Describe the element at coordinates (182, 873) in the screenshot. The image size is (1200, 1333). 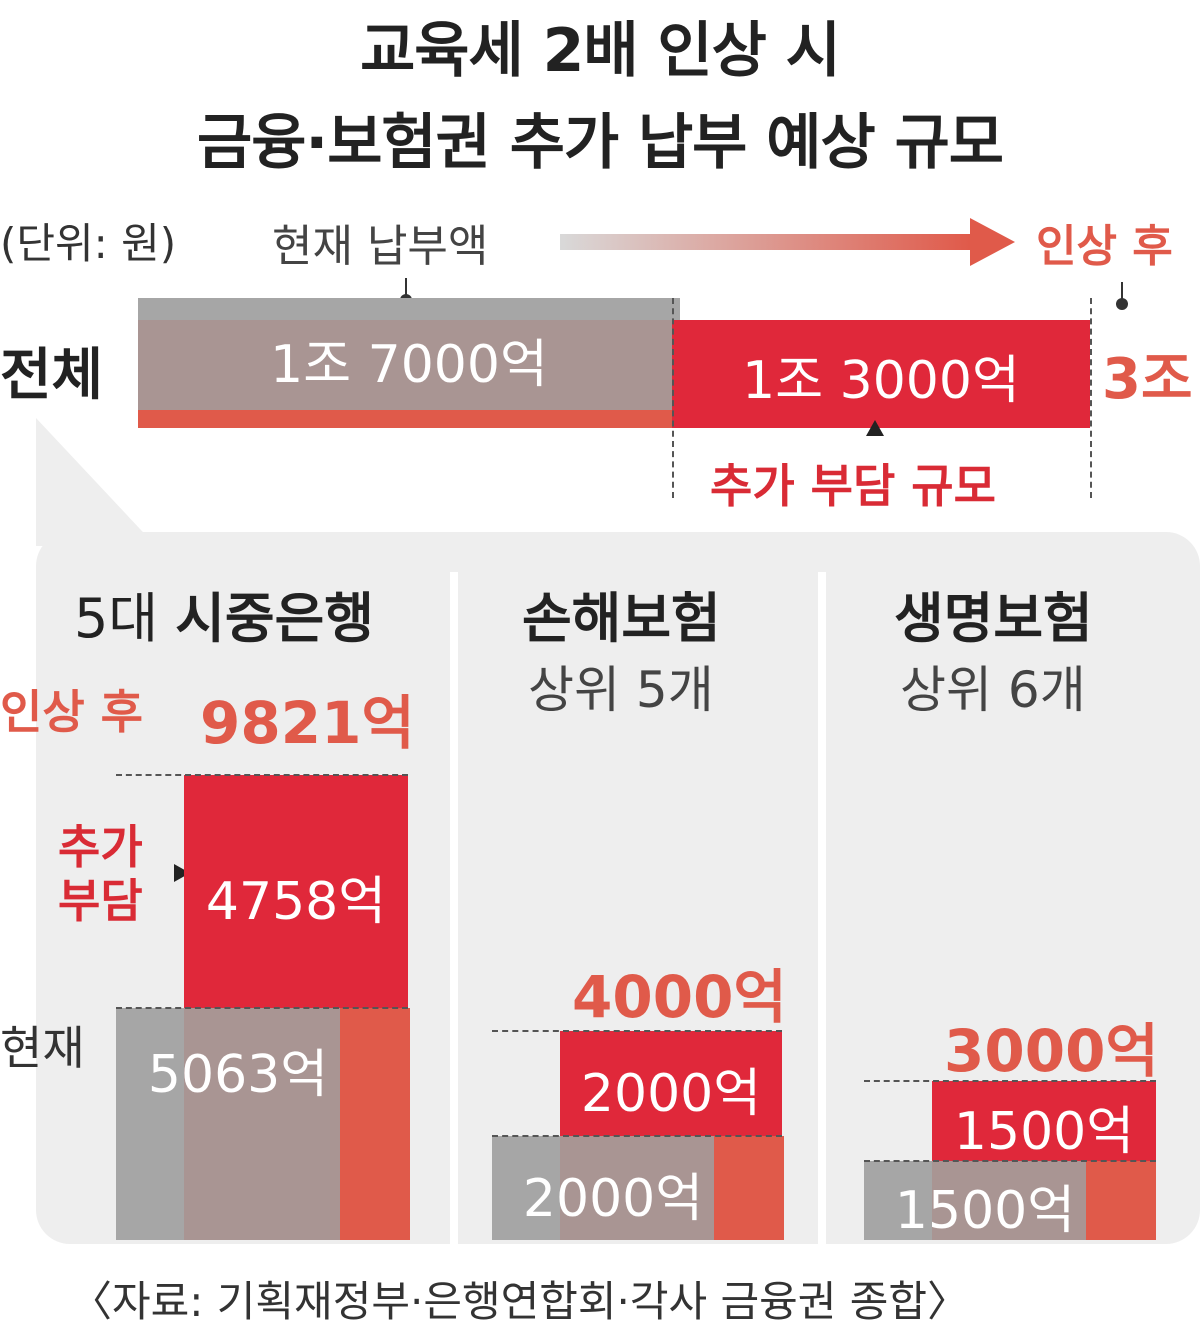
I see `banks-extra-pointer-icon` at that location.